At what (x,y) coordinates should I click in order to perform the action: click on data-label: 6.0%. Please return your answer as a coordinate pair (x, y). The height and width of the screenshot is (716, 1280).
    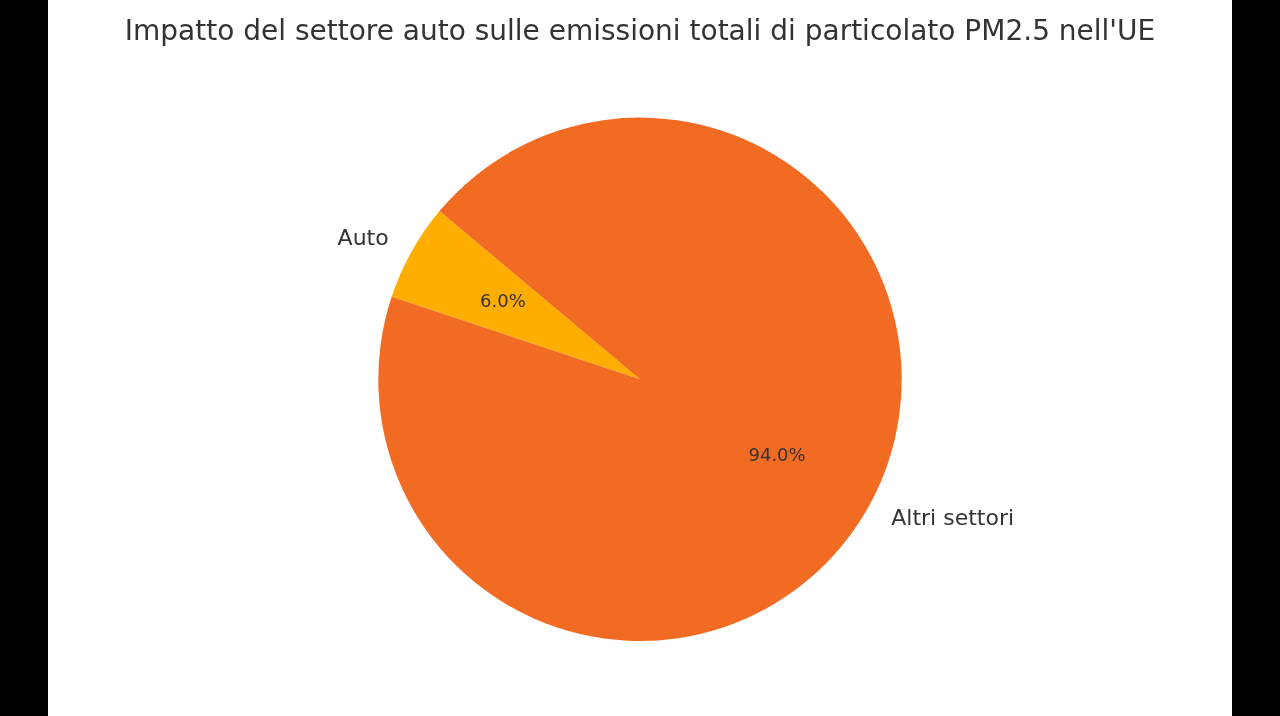
    Looking at the image, I should click on (503, 301).